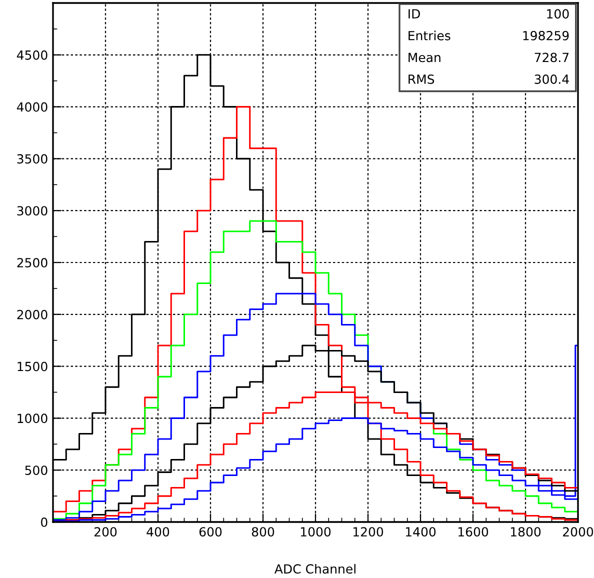  I want to click on y-tick-label: 500, so click(36, 471).